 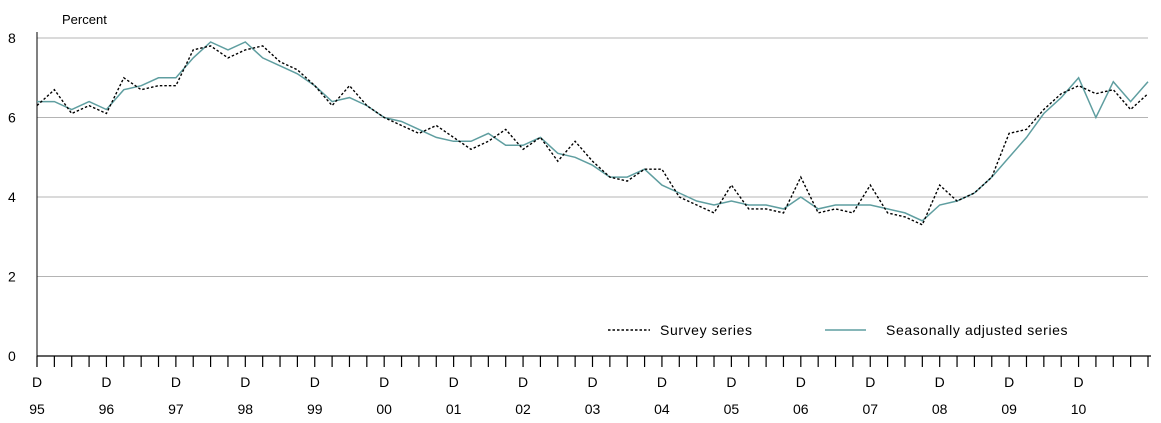 I want to click on legend-label-survey-series: Survey series, so click(x=706, y=330).